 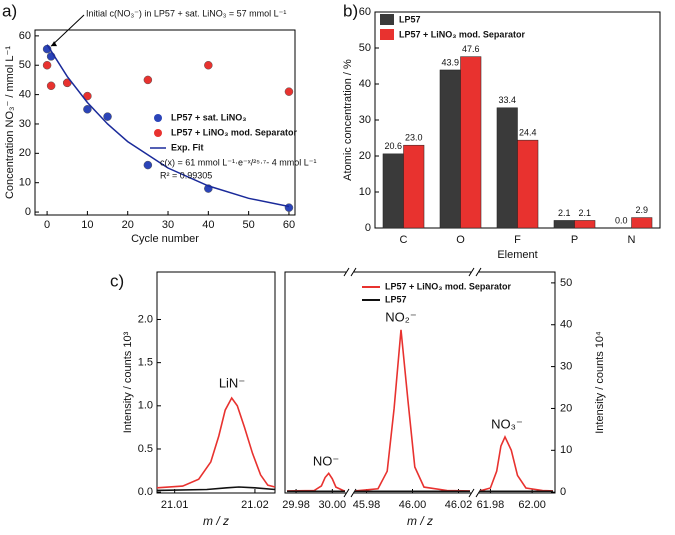 What do you see at coordinates (117, 280) in the screenshot?
I see `panel-label: c)` at bounding box center [117, 280].